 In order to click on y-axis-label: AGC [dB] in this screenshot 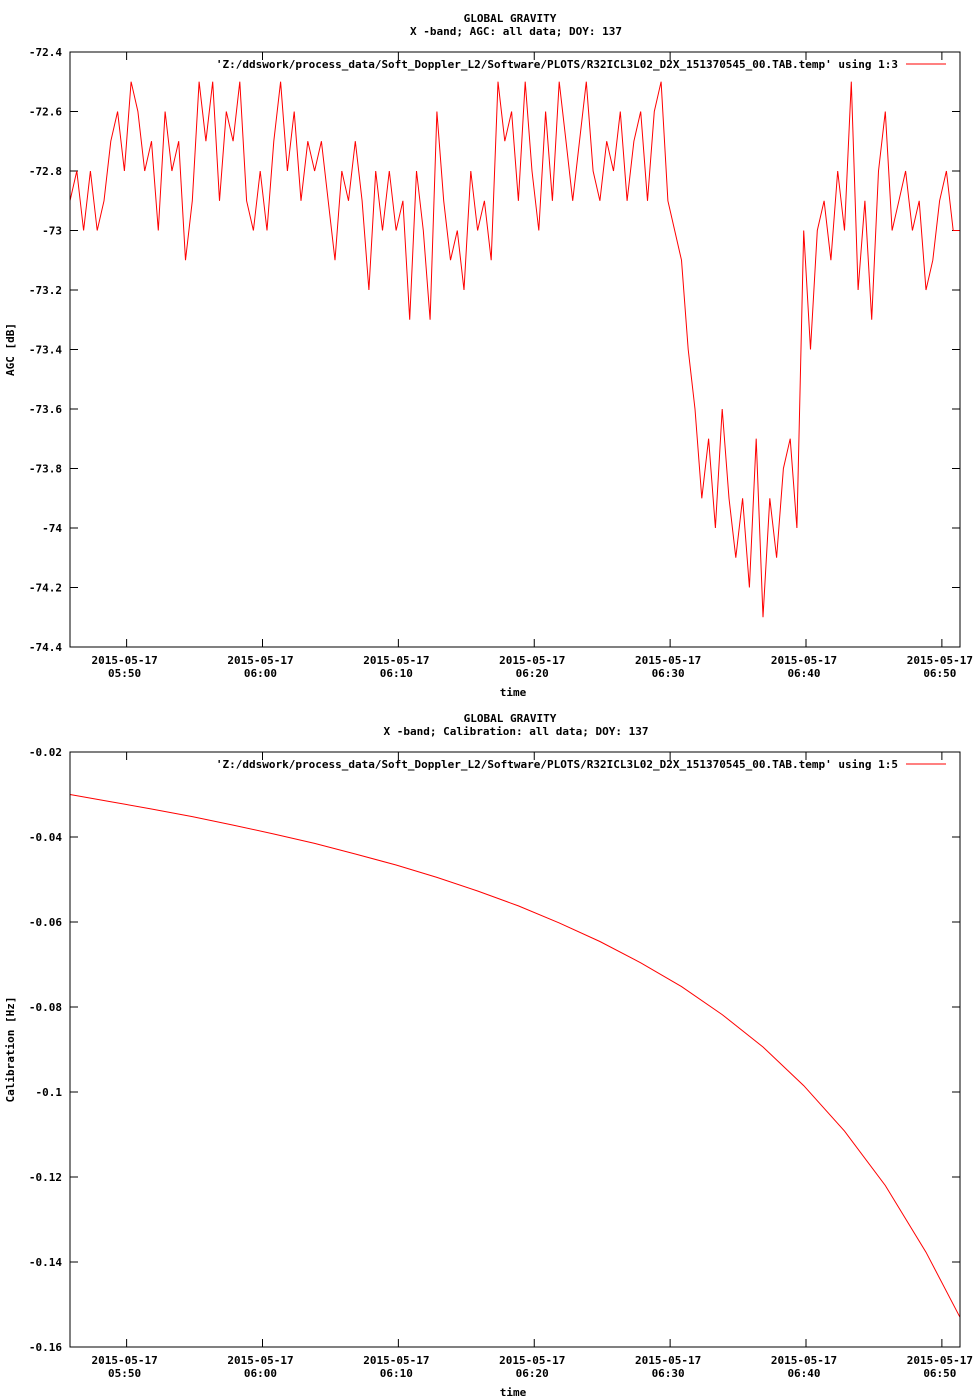, I will do `click(10, 349)`.